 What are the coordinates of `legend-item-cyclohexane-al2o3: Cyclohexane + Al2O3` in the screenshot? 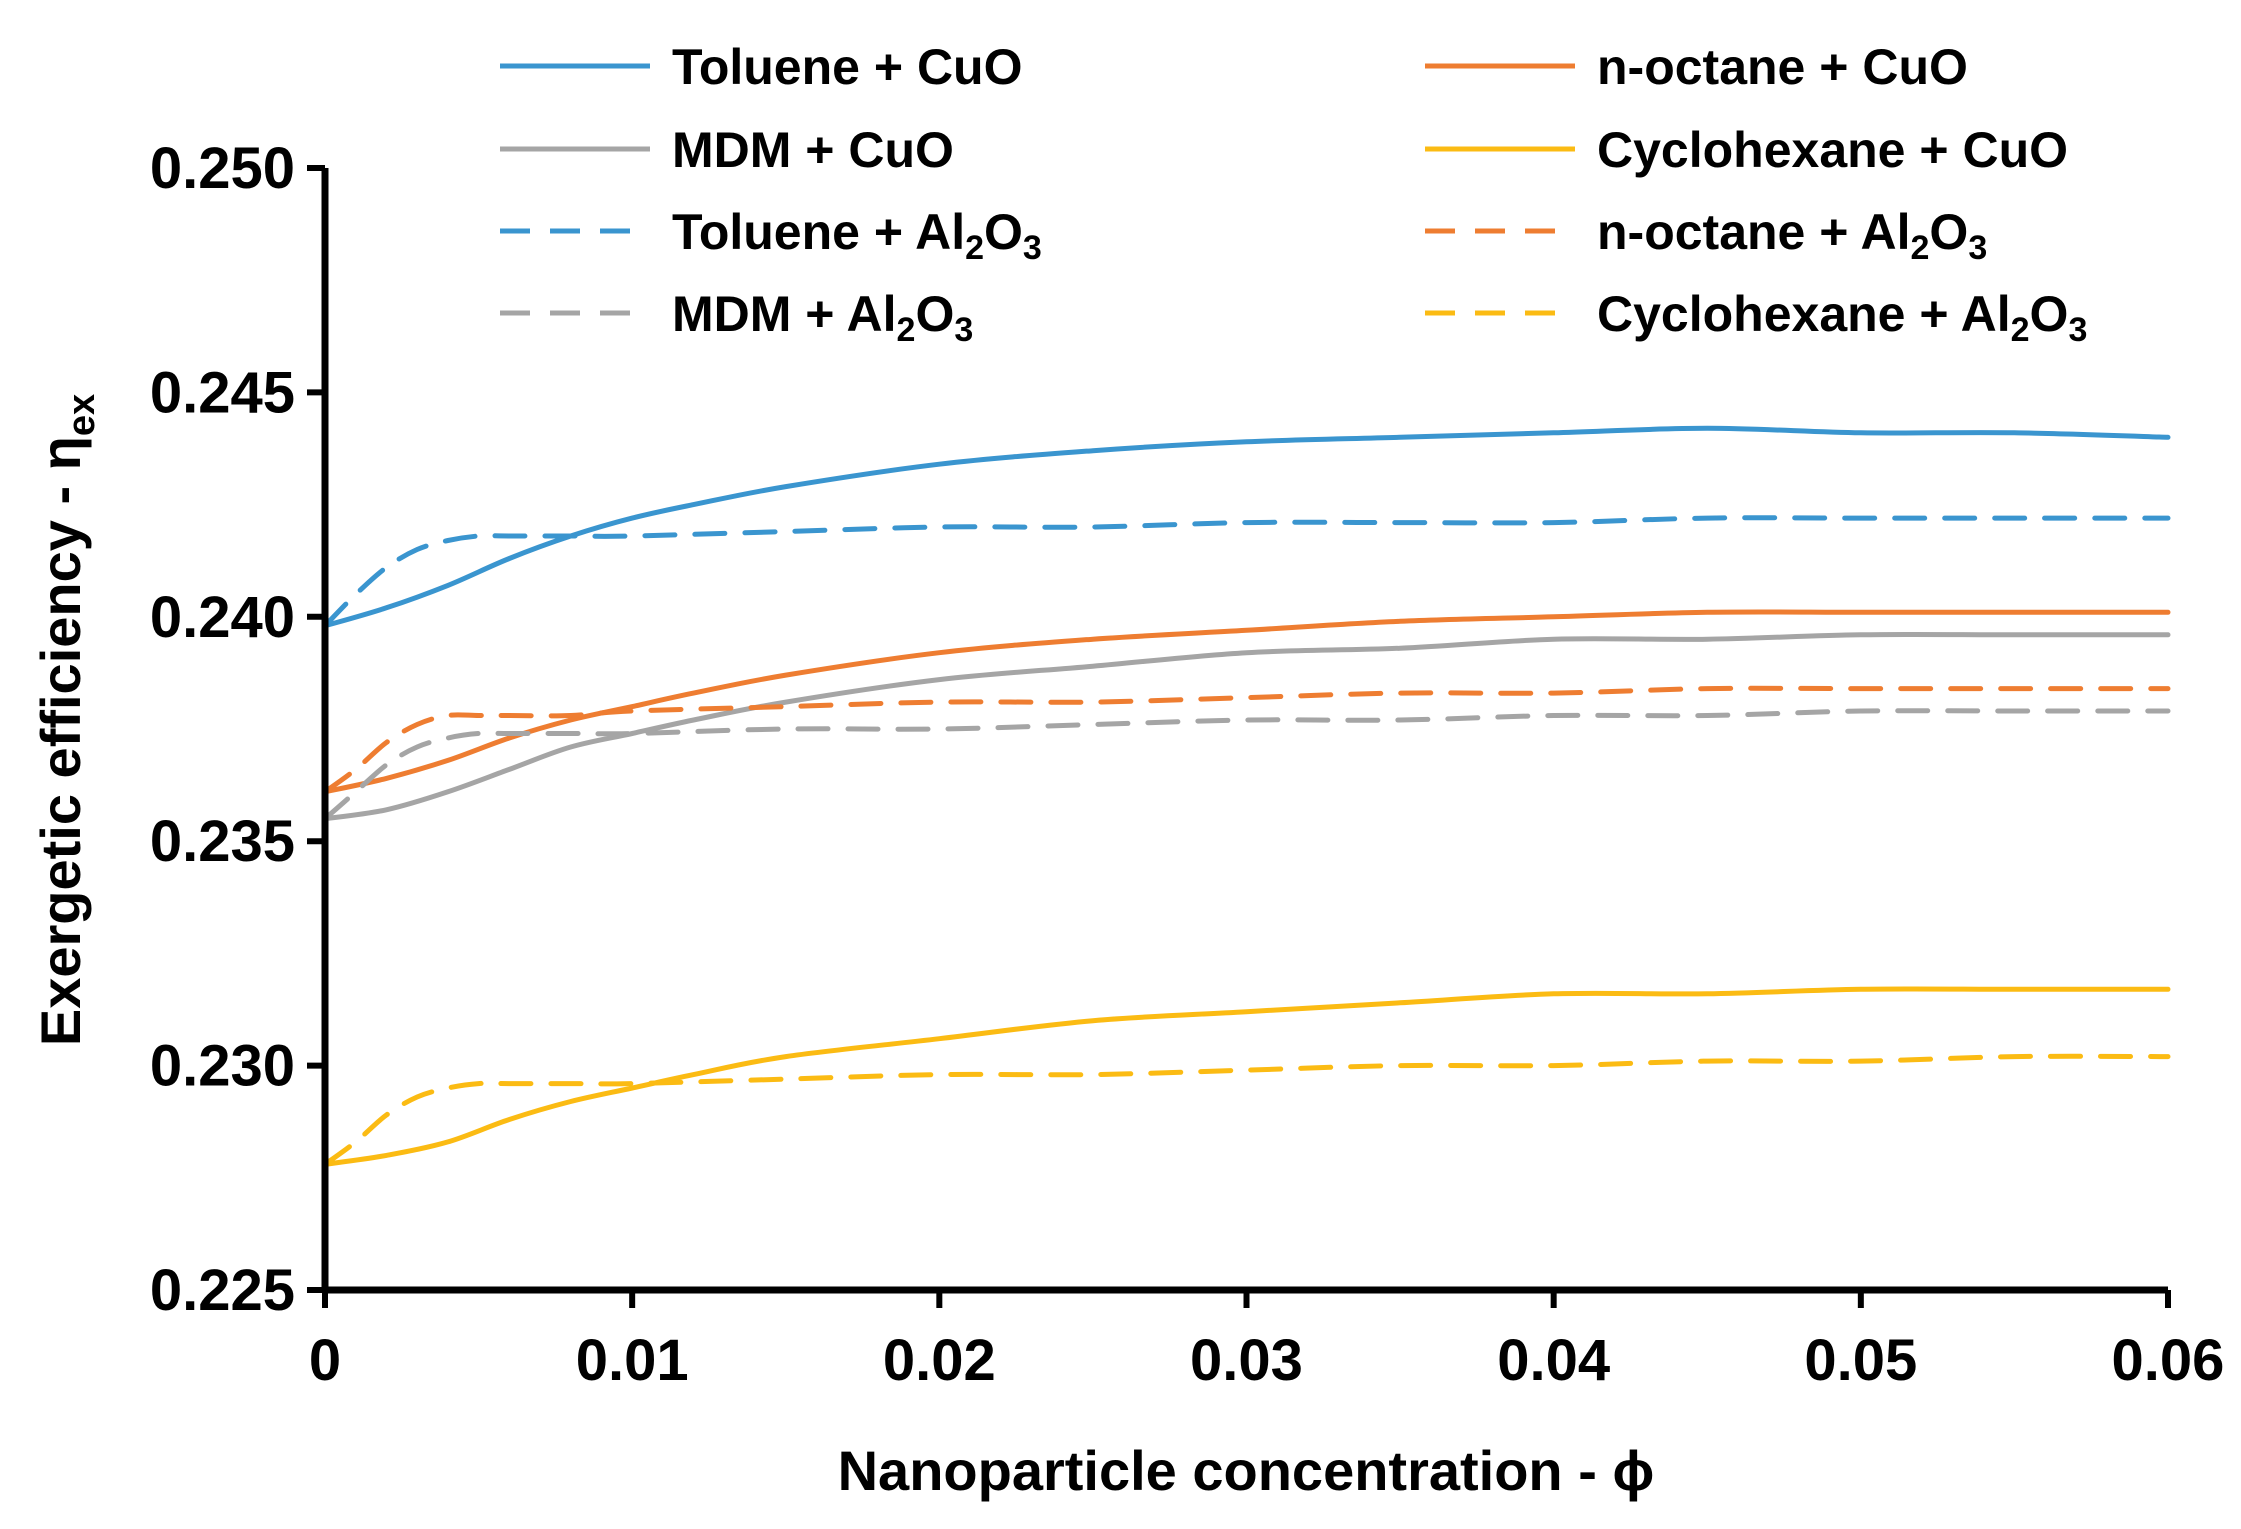 It's located at (1756, 317).